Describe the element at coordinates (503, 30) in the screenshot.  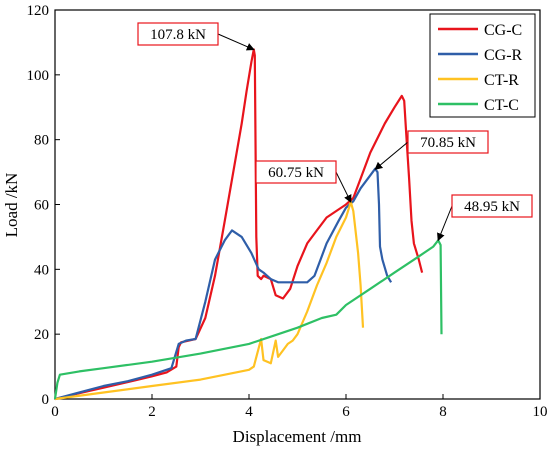
I see `legend-label: CG-C` at that location.